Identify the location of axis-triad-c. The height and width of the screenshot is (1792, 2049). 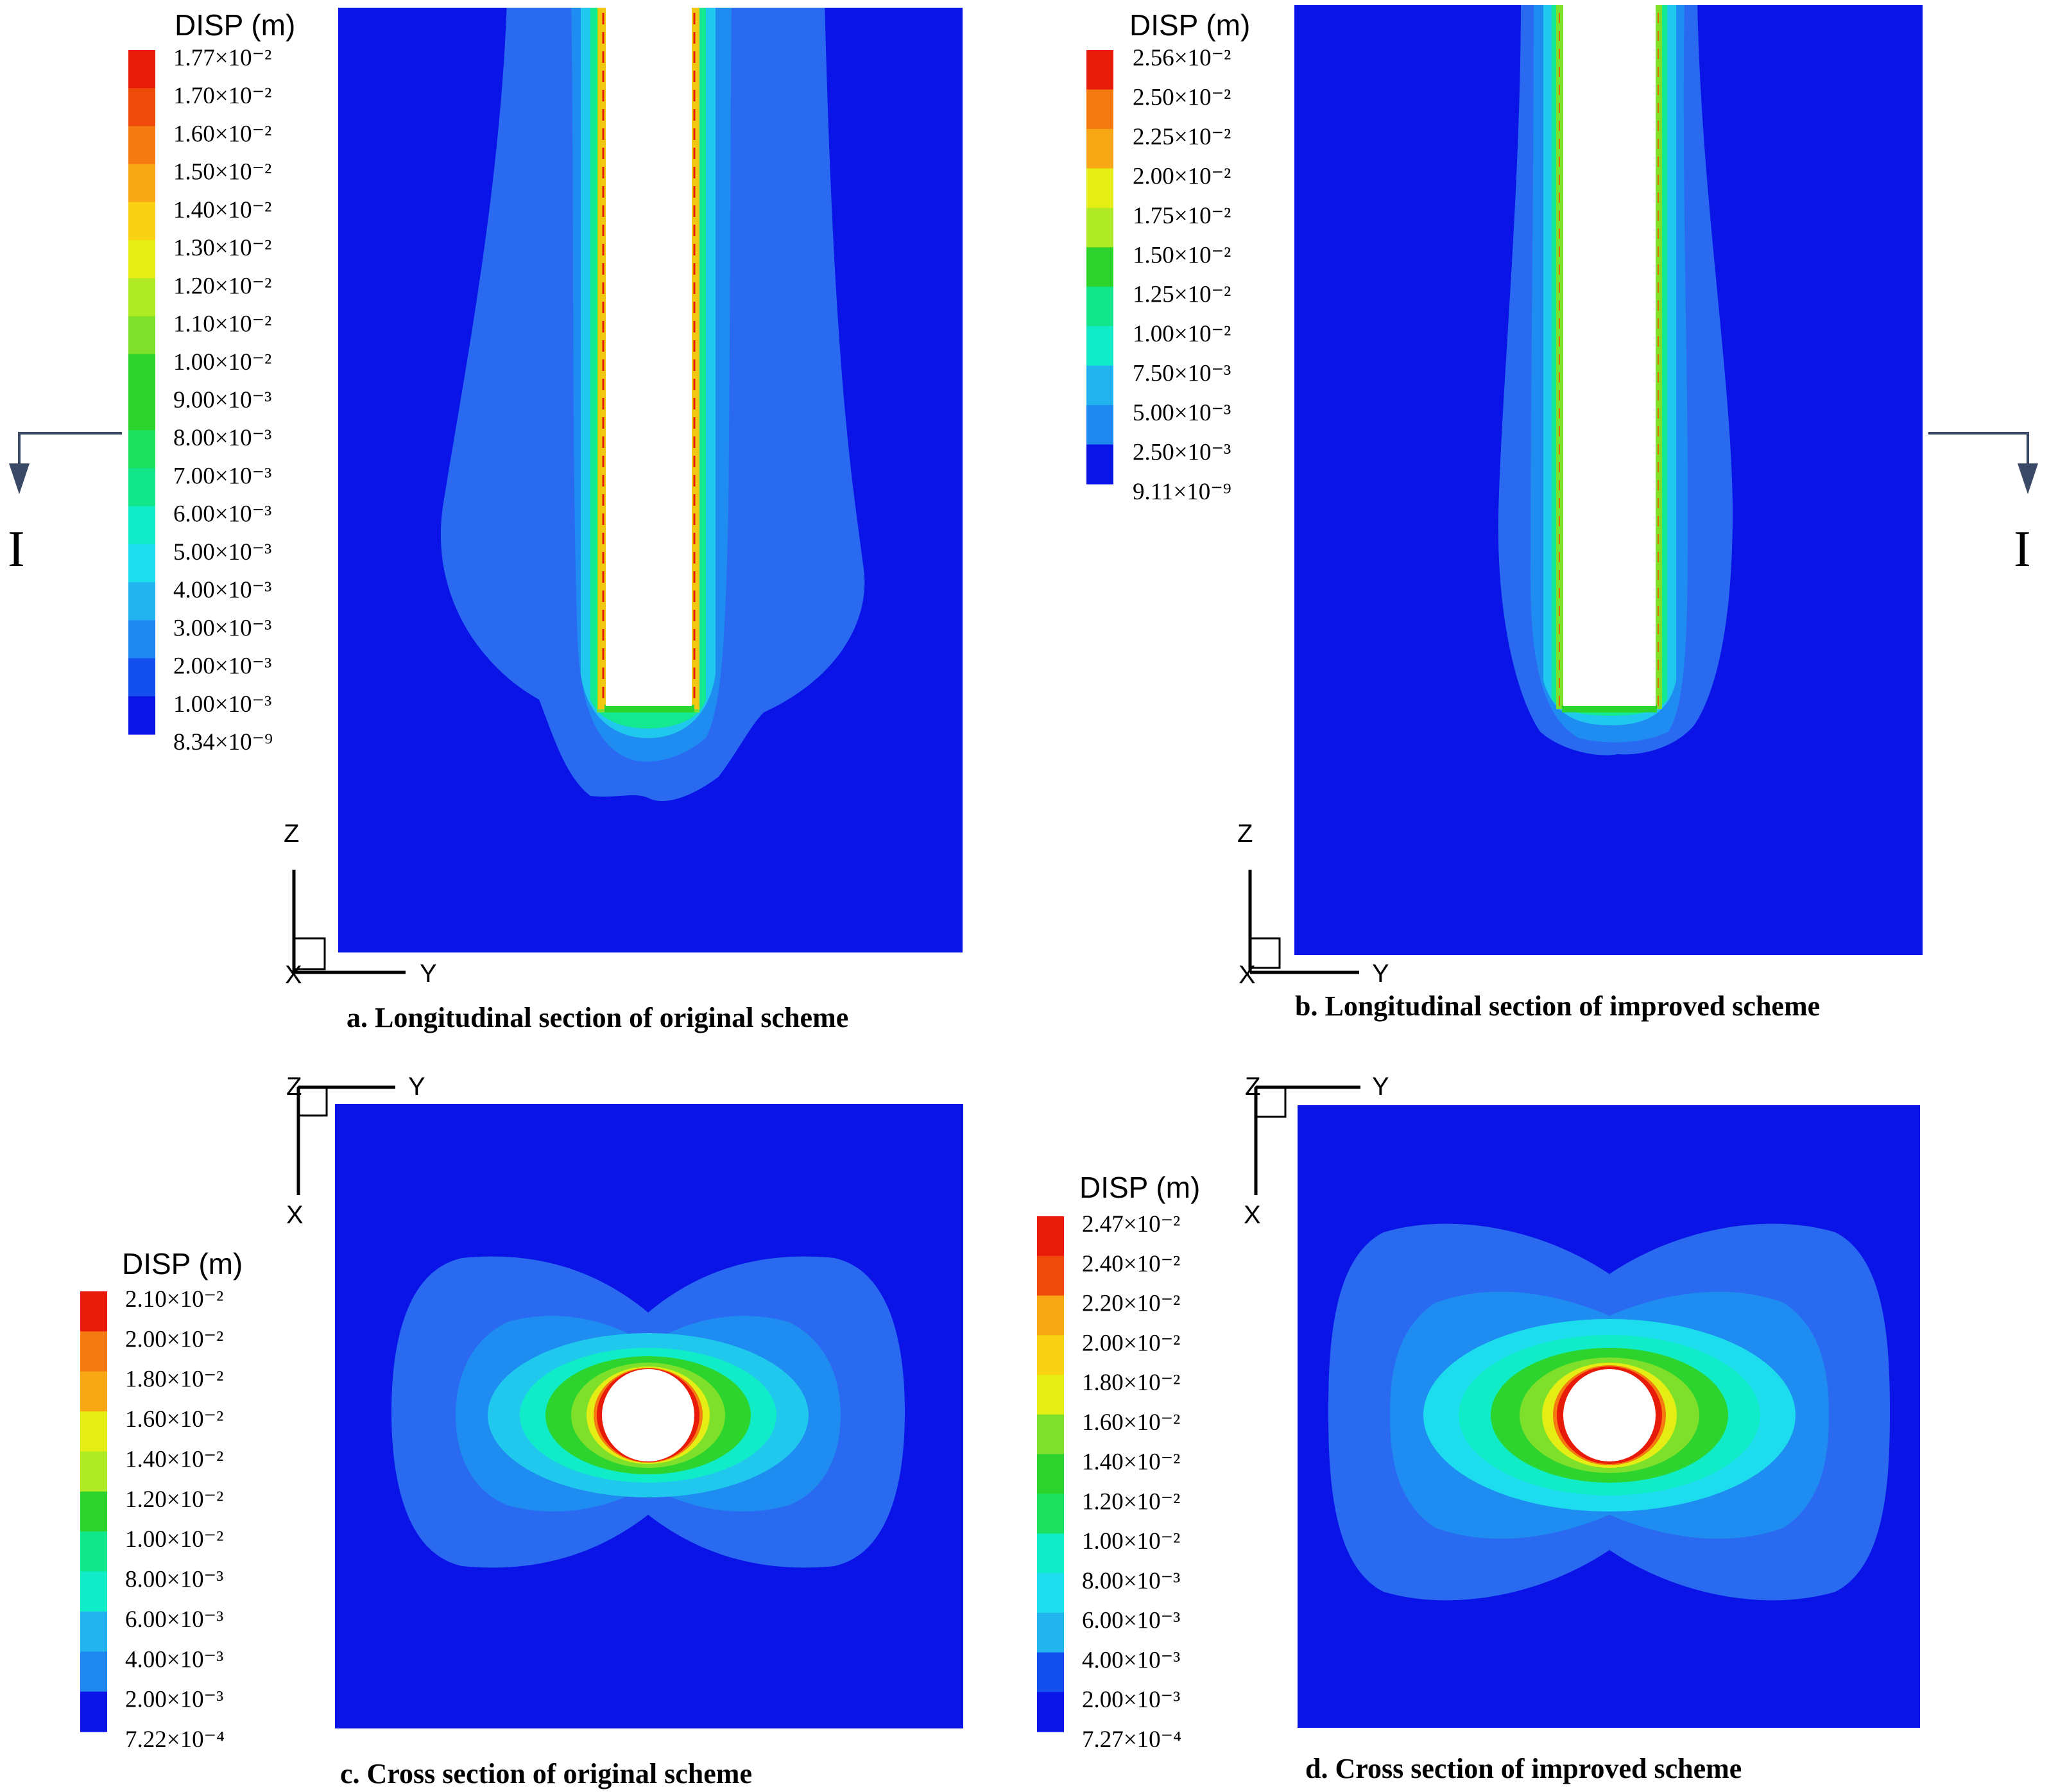
(345, 1140).